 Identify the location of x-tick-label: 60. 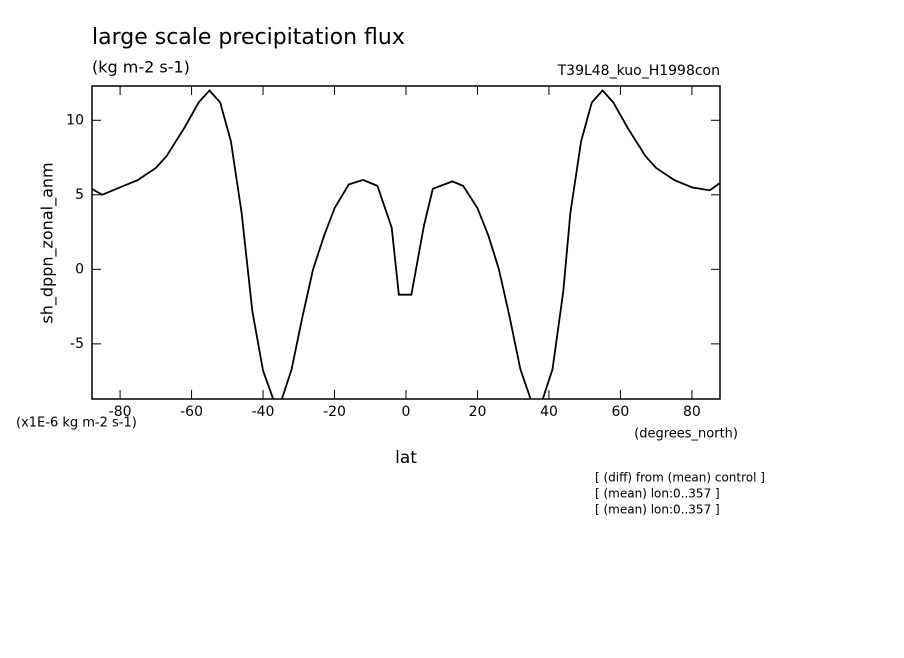
(621, 412).